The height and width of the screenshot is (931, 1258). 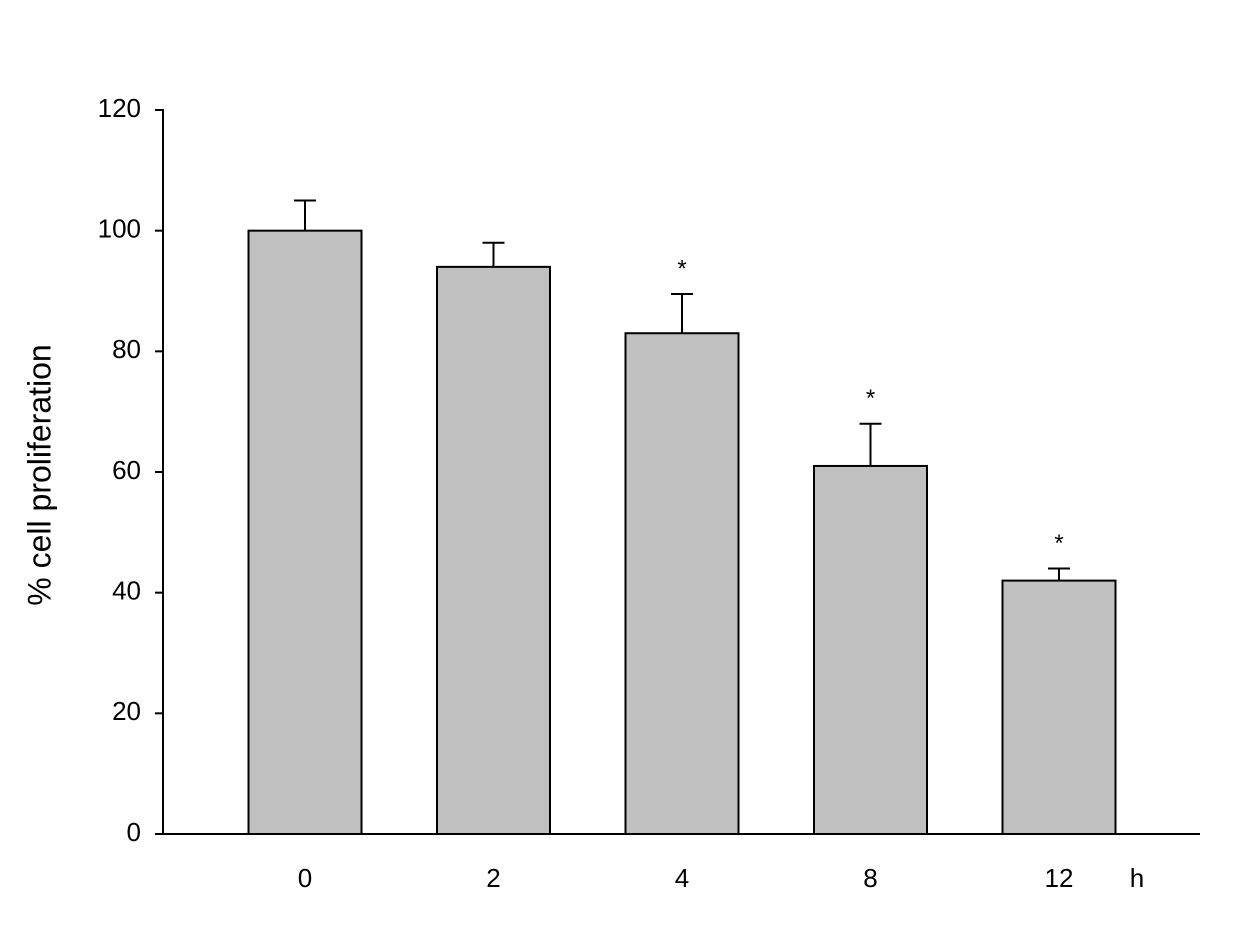 What do you see at coordinates (134, 832) in the screenshot?
I see `y-tick-label: 0` at bounding box center [134, 832].